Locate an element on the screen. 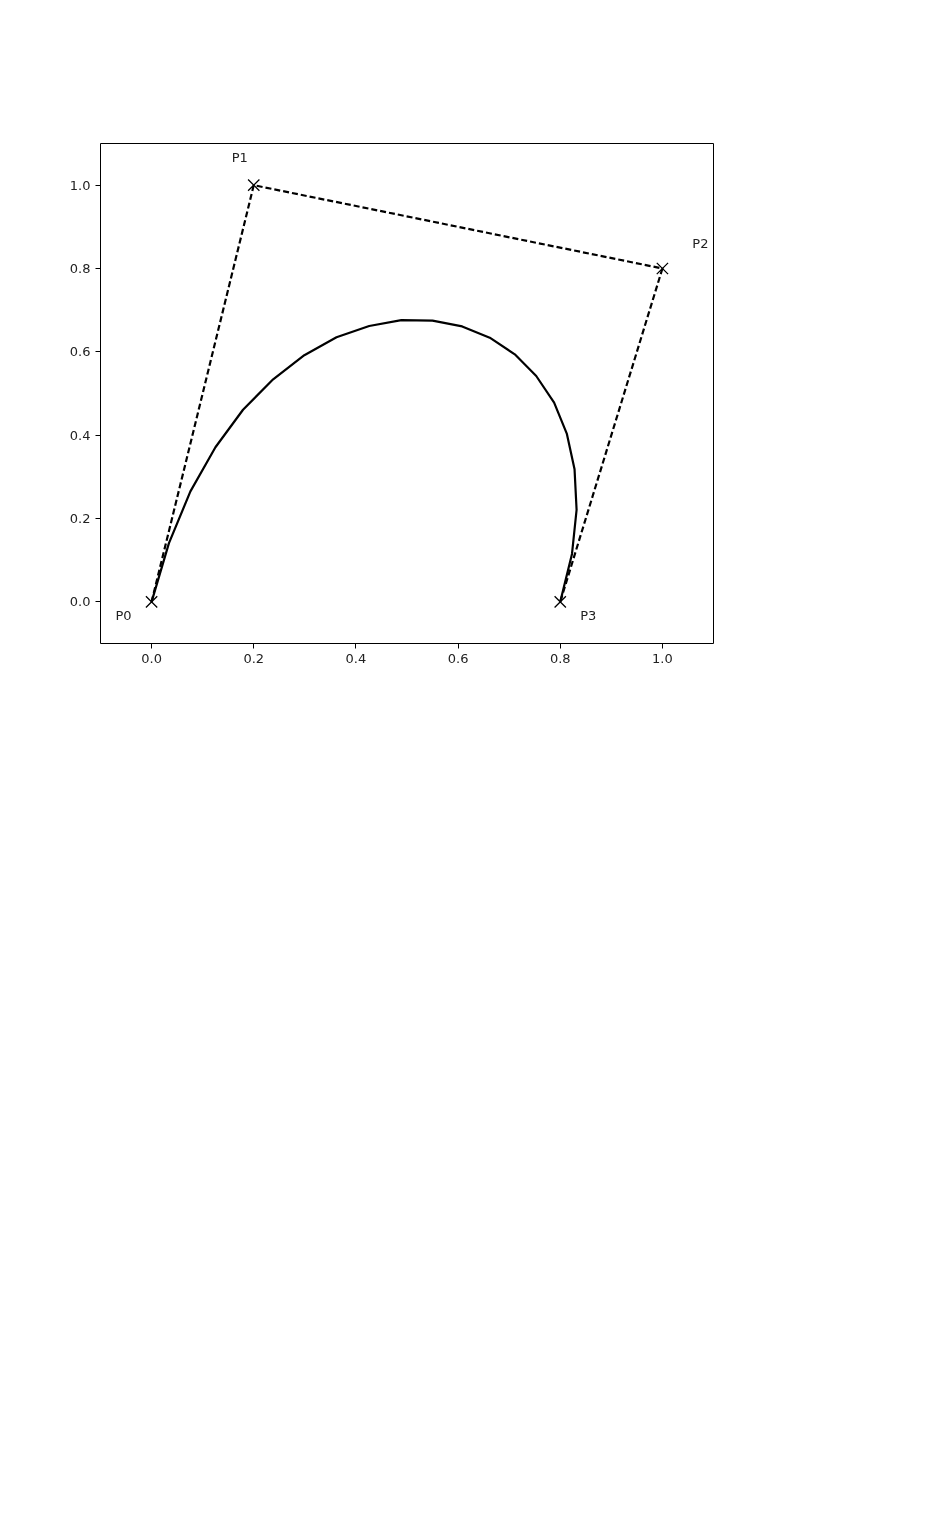  x-tick-label: 0.0 is located at coordinates (151, 658).